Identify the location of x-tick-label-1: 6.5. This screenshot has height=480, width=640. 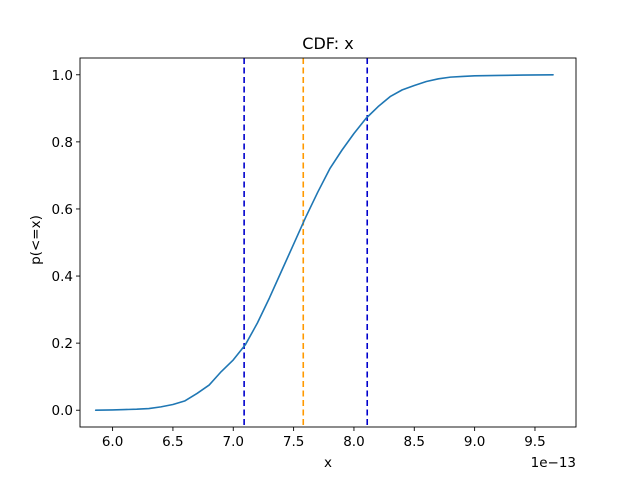
(172, 442).